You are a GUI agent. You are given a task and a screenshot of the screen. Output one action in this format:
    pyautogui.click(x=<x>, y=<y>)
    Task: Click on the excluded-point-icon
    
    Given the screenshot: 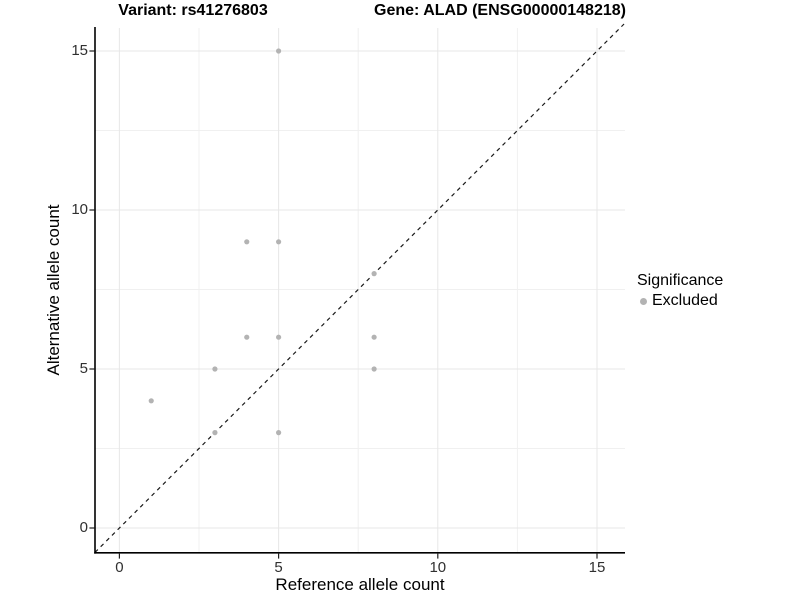 What is the action you would take?
    pyautogui.click(x=643, y=301)
    